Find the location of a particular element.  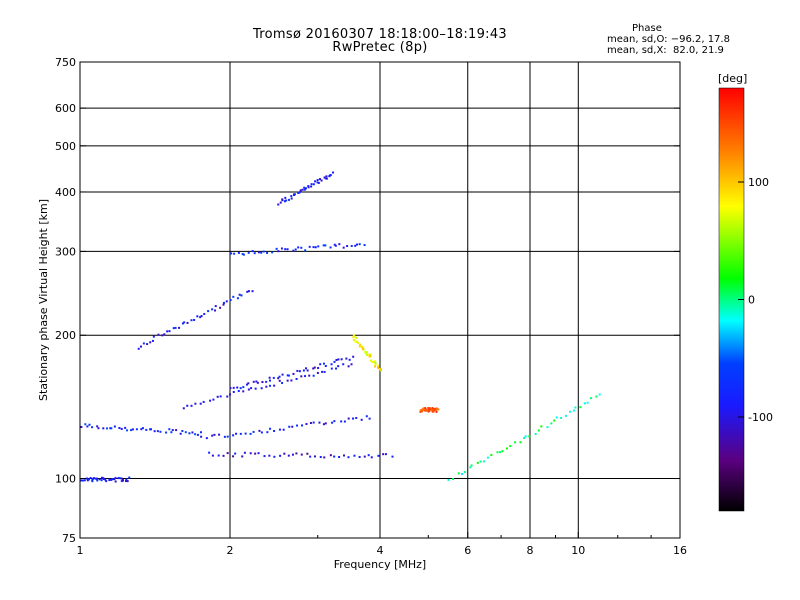

x-axis-label: Frequency [MHz] is located at coordinates (380, 564).